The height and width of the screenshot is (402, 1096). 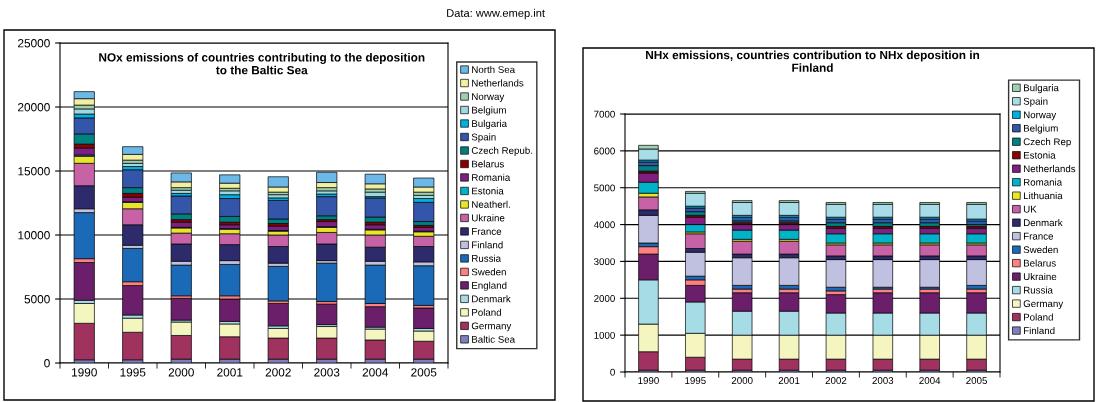 I want to click on legend-label: Lithuania, so click(x=1043, y=196).